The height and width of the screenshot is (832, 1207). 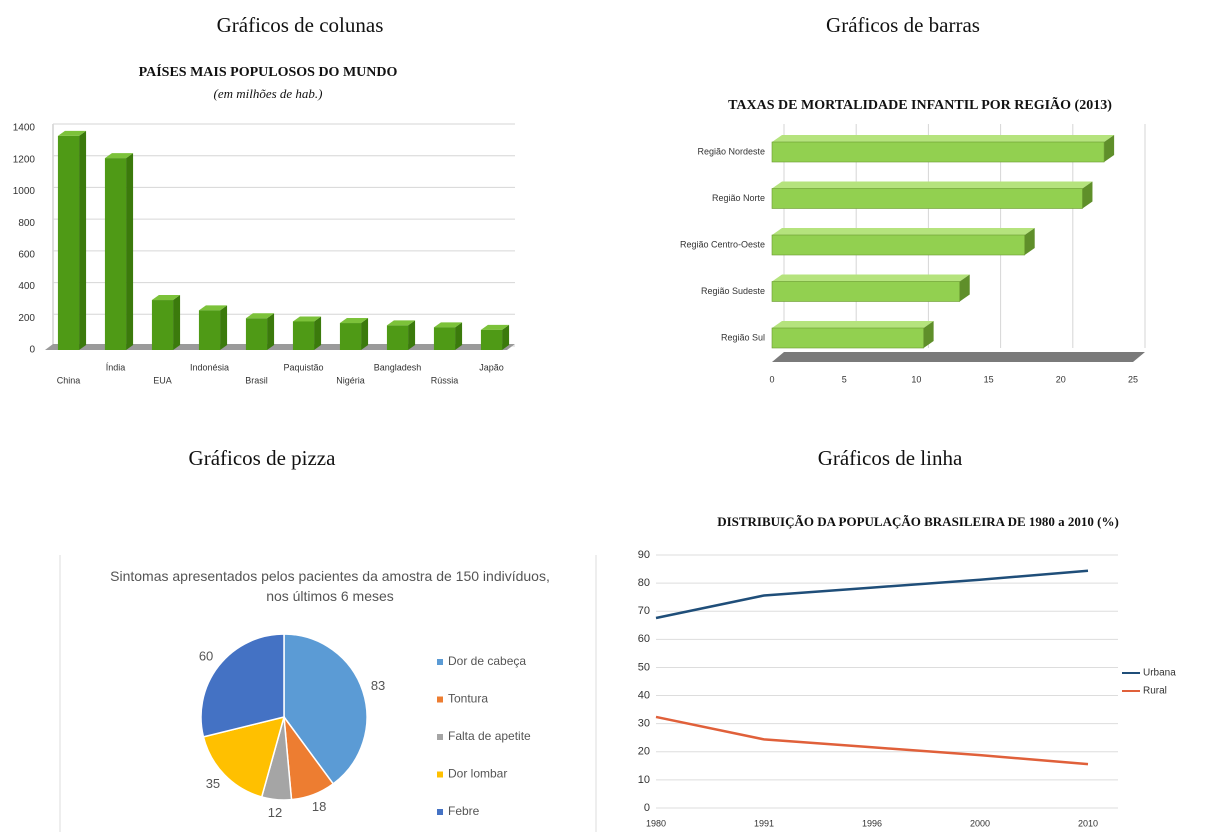 What do you see at coordinates (656, 823) in the screenshot?
I see `x-tick-label: 1980` at bounding box center [656, 823].